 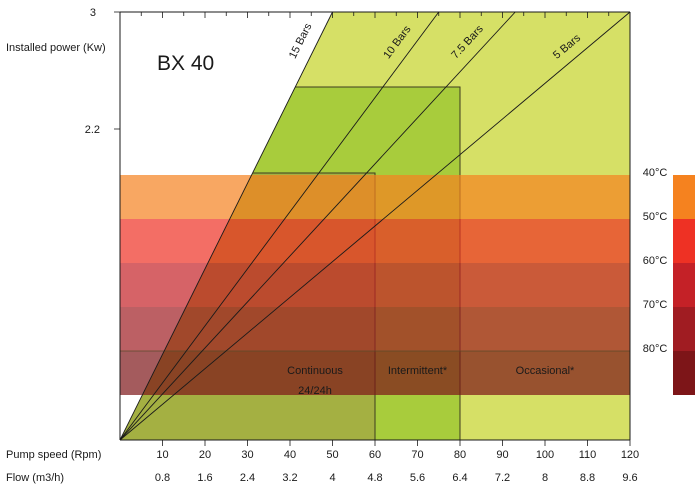 What do you see at coordinates (374, 478) in the screenshot?
I see `x-tick-label-flow: 4.8` at bounding box center [374, 478].